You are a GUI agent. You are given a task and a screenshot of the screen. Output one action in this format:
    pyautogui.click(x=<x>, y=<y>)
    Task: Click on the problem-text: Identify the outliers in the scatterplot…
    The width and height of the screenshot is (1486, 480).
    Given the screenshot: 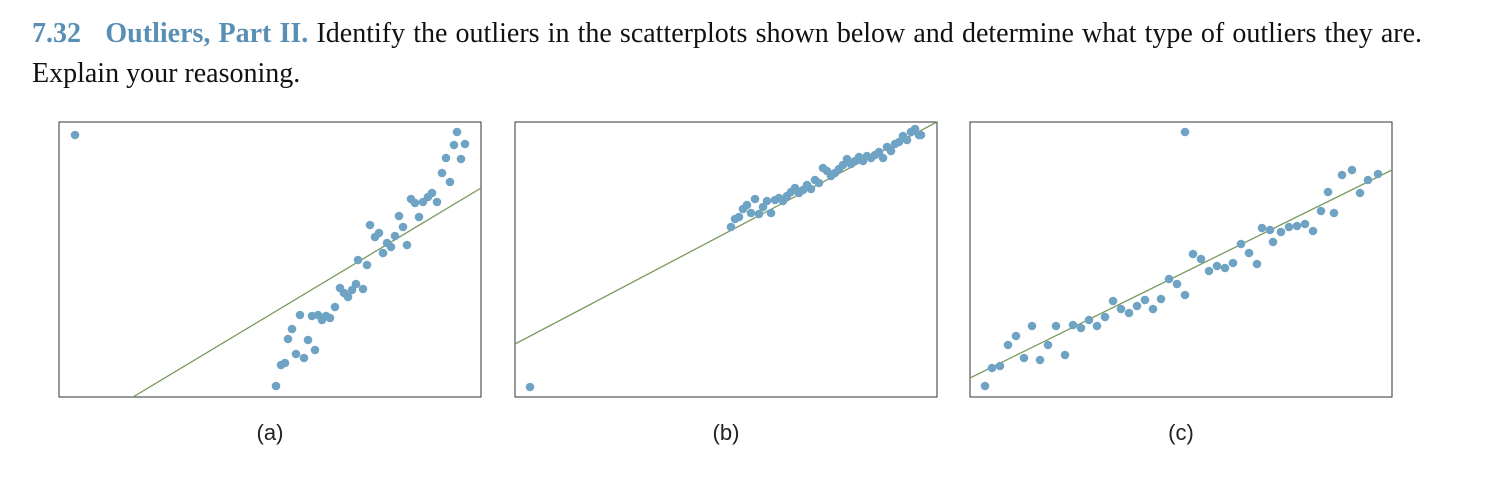 What is the action you would take?
    pyautogui.click(x=727, y=53)
    